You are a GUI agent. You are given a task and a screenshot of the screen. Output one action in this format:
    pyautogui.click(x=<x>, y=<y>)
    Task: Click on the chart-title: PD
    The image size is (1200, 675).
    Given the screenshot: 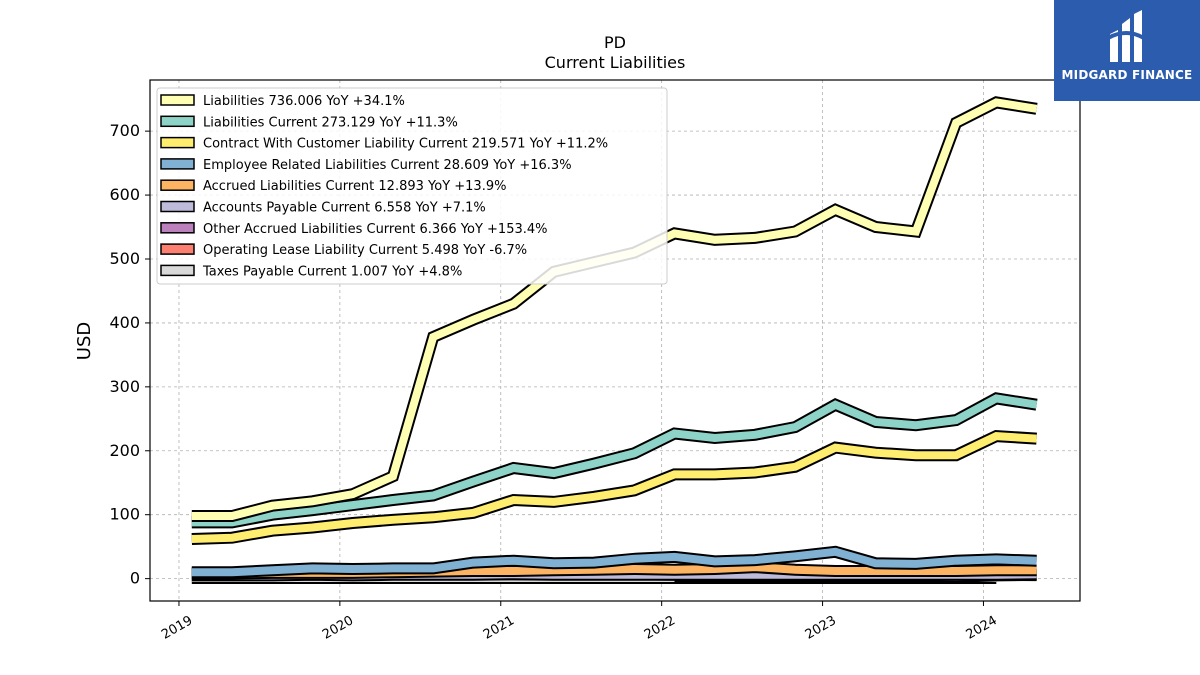 What is the action you would take?
    pyautogui.click(x=615, y=42)
    